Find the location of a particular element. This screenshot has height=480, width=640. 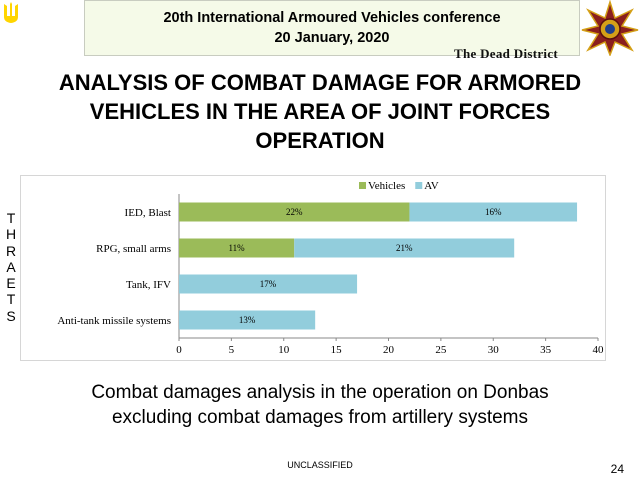

threats-letter: H is located at coordinates (11, 234).